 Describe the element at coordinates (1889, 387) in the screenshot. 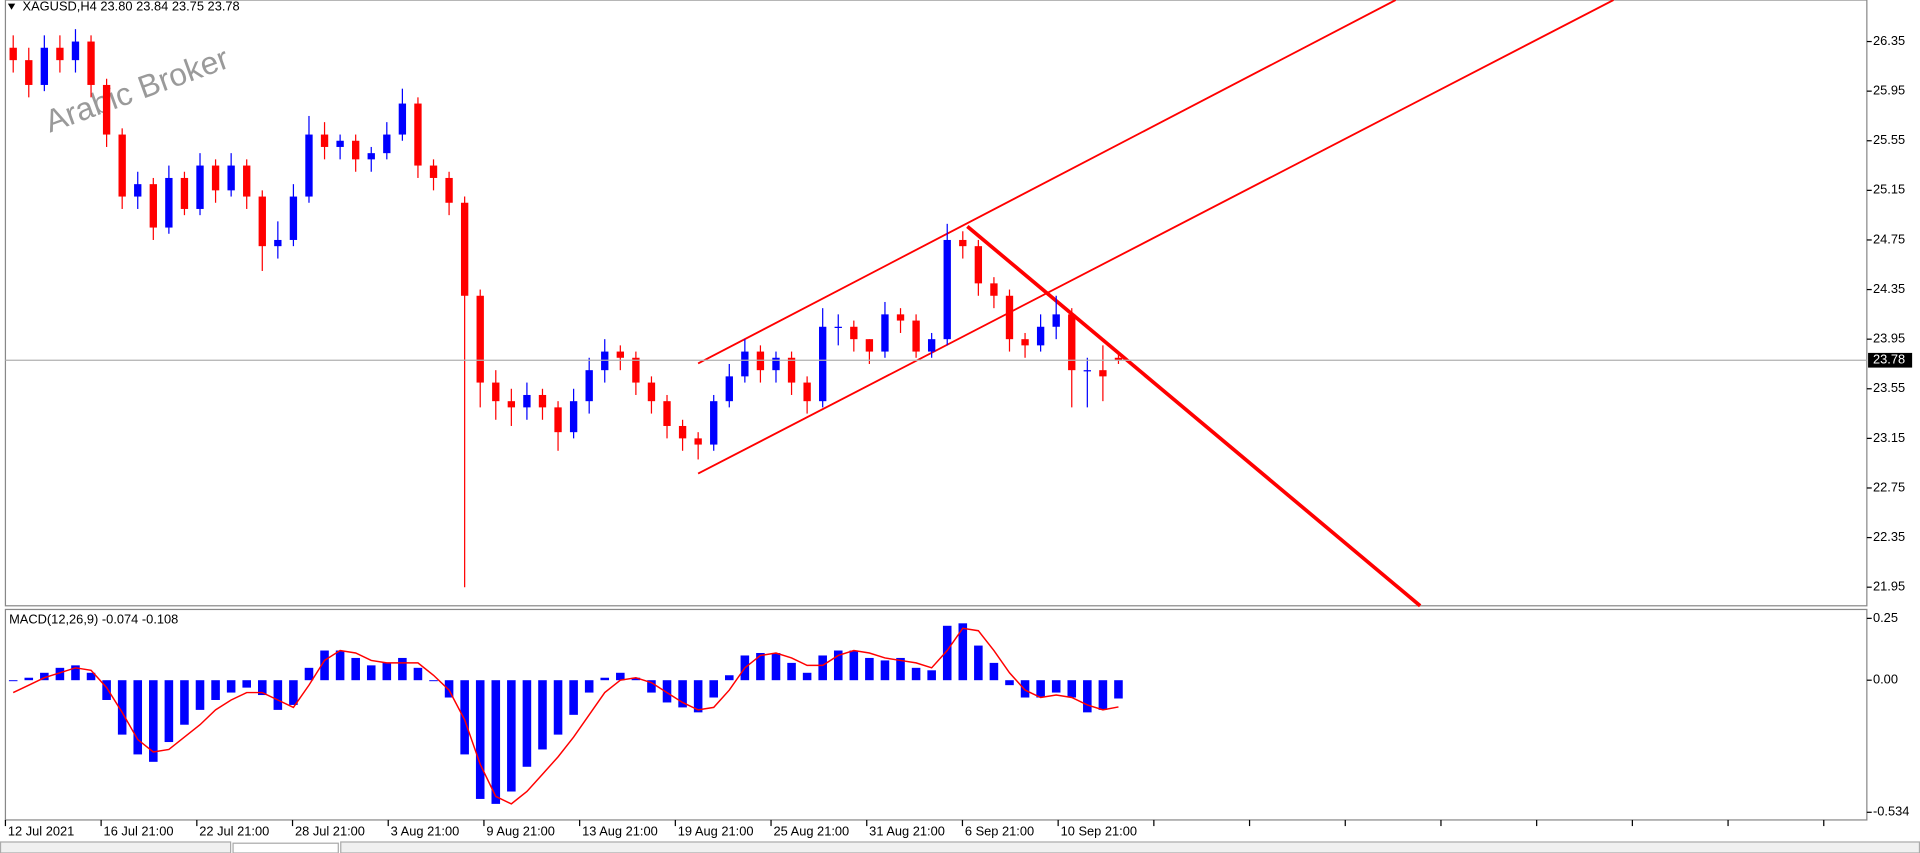

I see `y-tick-label: 23.55` at that location.